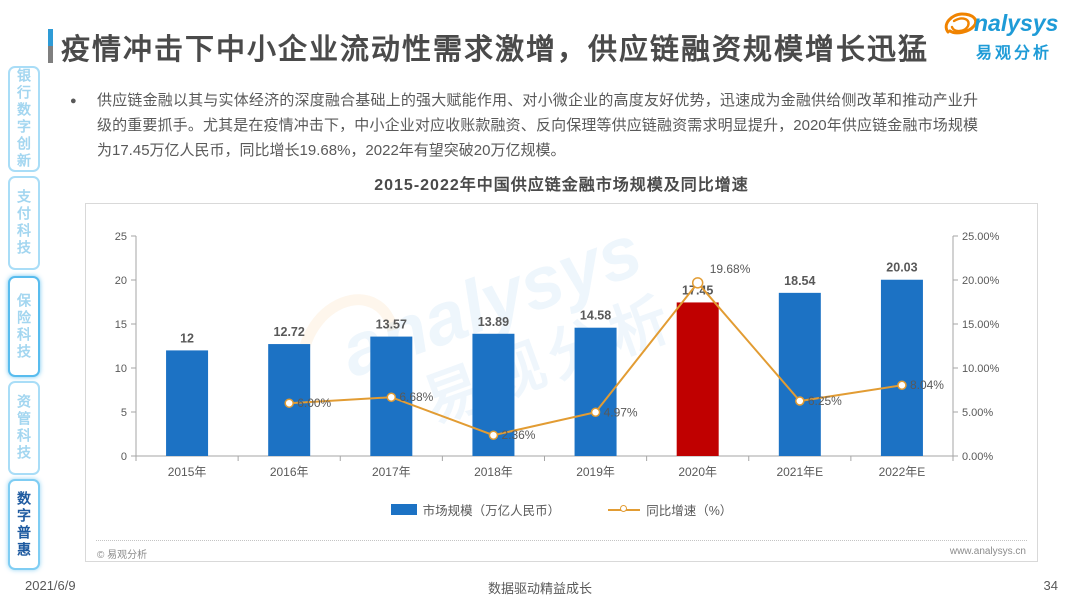  Describe the element at coordinates (595, 472) in the screenshot. I see `svg-text: 2019年` at that location.